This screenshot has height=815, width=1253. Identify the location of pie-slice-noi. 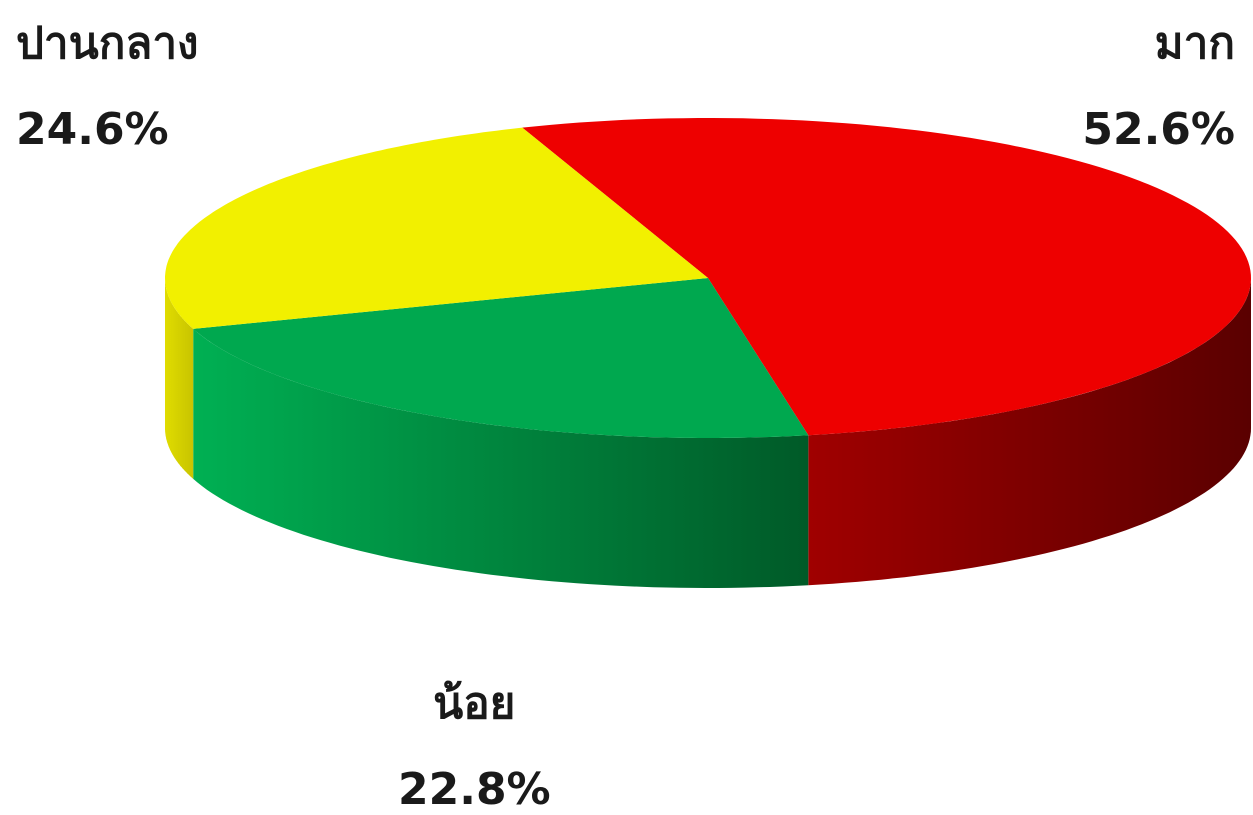
(501, 358).